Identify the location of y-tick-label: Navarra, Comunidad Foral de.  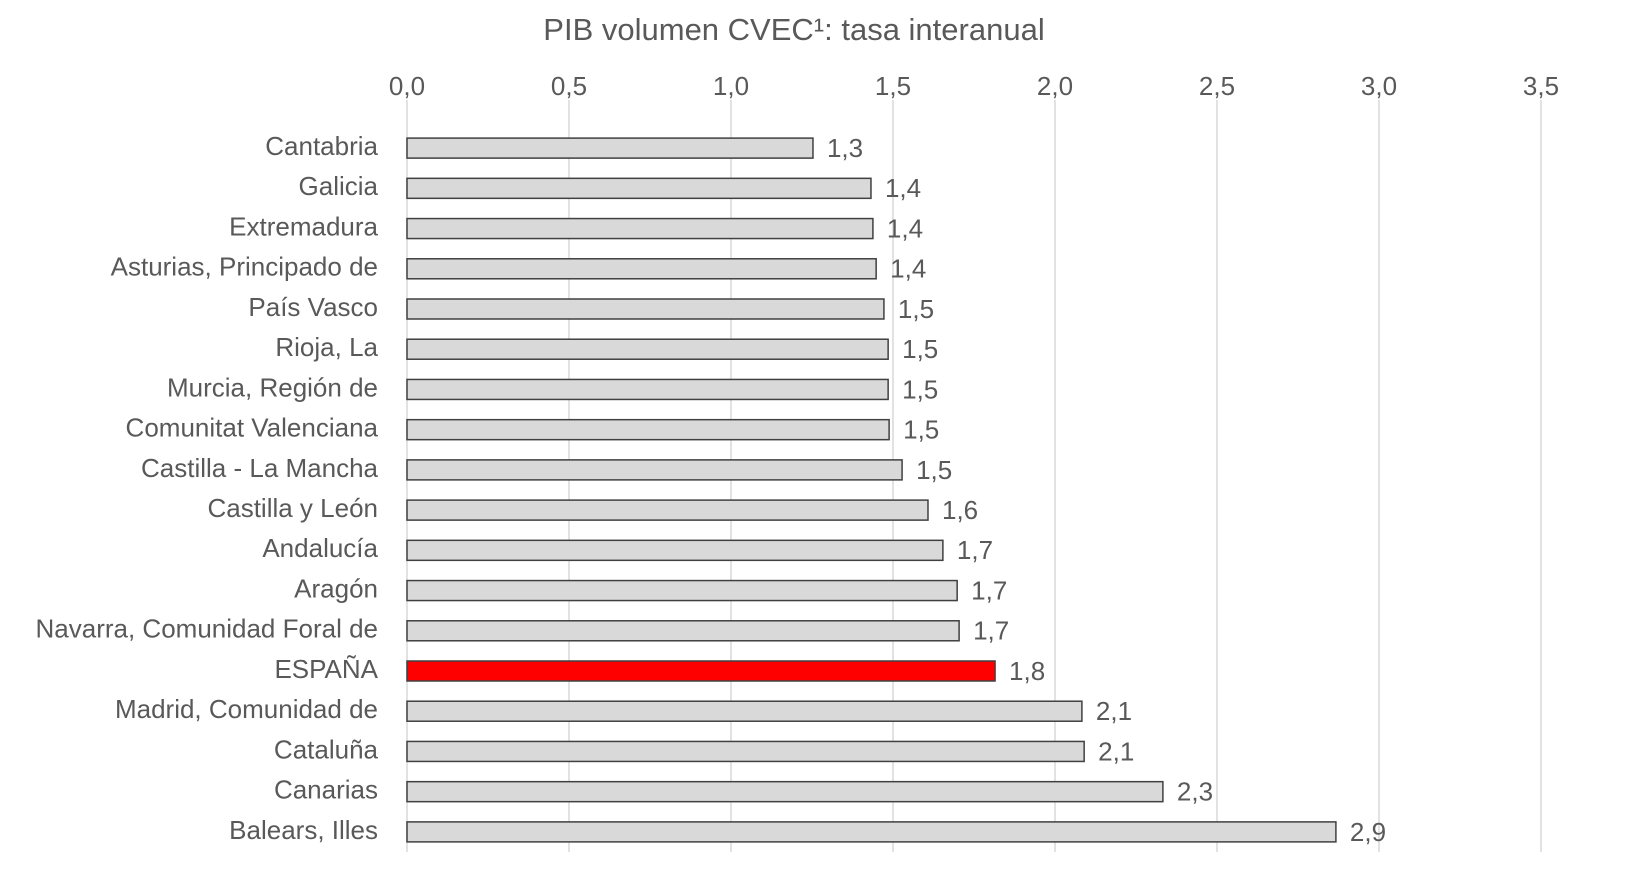
(207, 629).